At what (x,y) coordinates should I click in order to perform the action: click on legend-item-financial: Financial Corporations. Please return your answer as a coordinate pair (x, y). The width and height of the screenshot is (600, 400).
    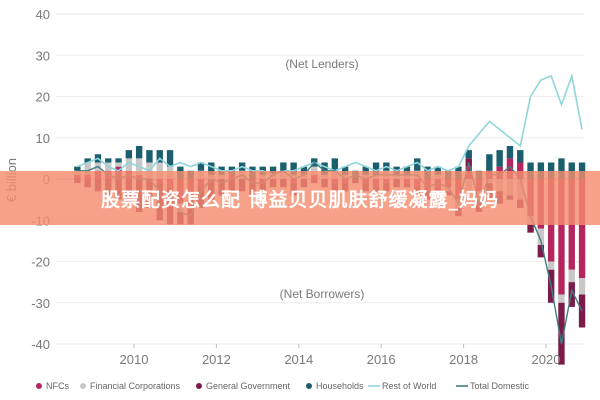
    Looking at the image, I should click on (130, 386).